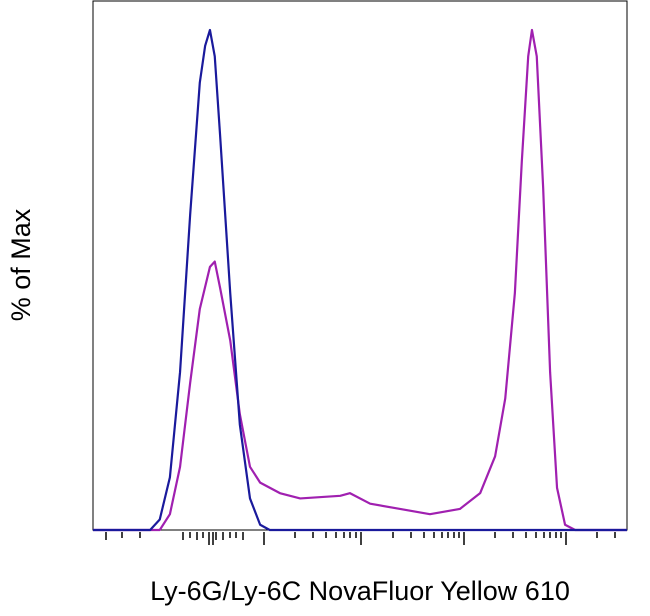 This screenshot has height=616, width=650. I want to click on y-axis-label: % of Max, so click(21, 264).